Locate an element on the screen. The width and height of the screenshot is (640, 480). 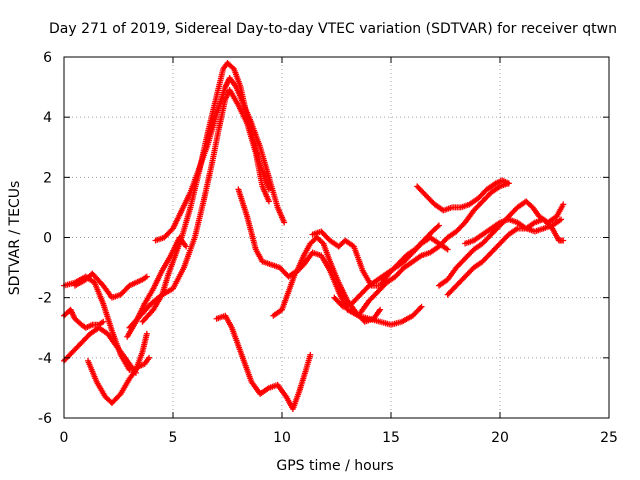
y-tick-label: -4 is located at coordinates (45, 359).